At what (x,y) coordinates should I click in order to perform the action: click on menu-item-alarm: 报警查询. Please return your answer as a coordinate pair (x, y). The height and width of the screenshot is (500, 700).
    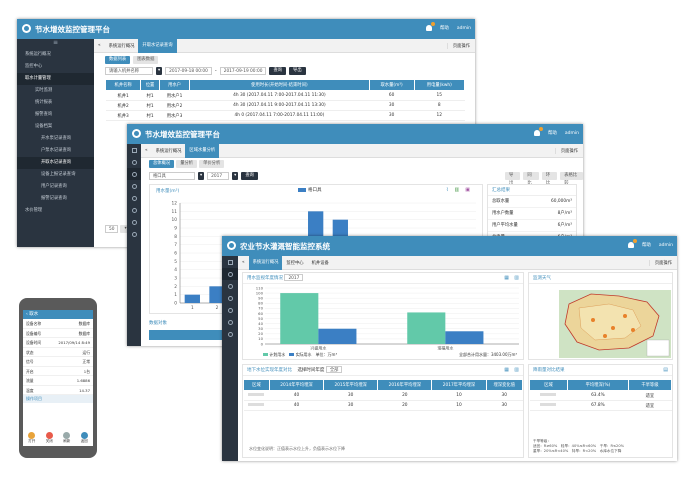
    Looking at the image, I should click on (44, 114).